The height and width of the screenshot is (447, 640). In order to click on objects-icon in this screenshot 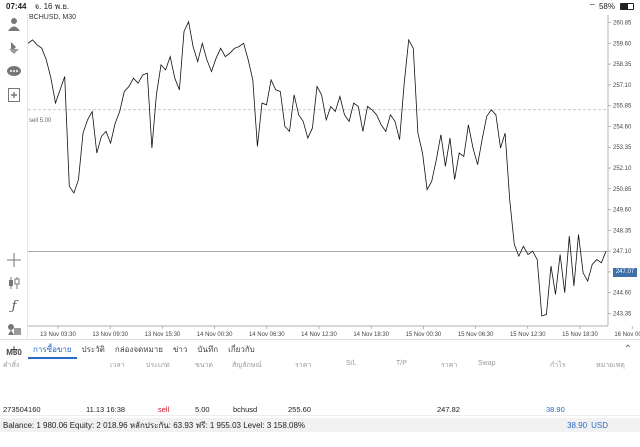, I will do `click(14, 329)`.